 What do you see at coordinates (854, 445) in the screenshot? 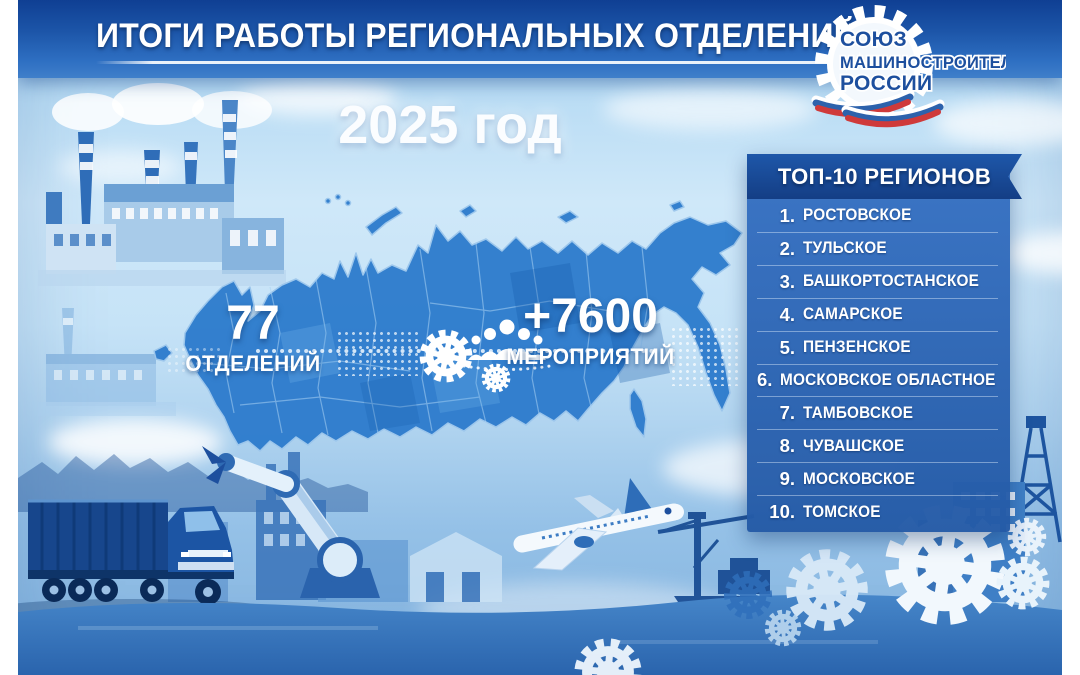
I see `region-name: ЧУВАШСКОЕ` at bounding box center [854, 445].